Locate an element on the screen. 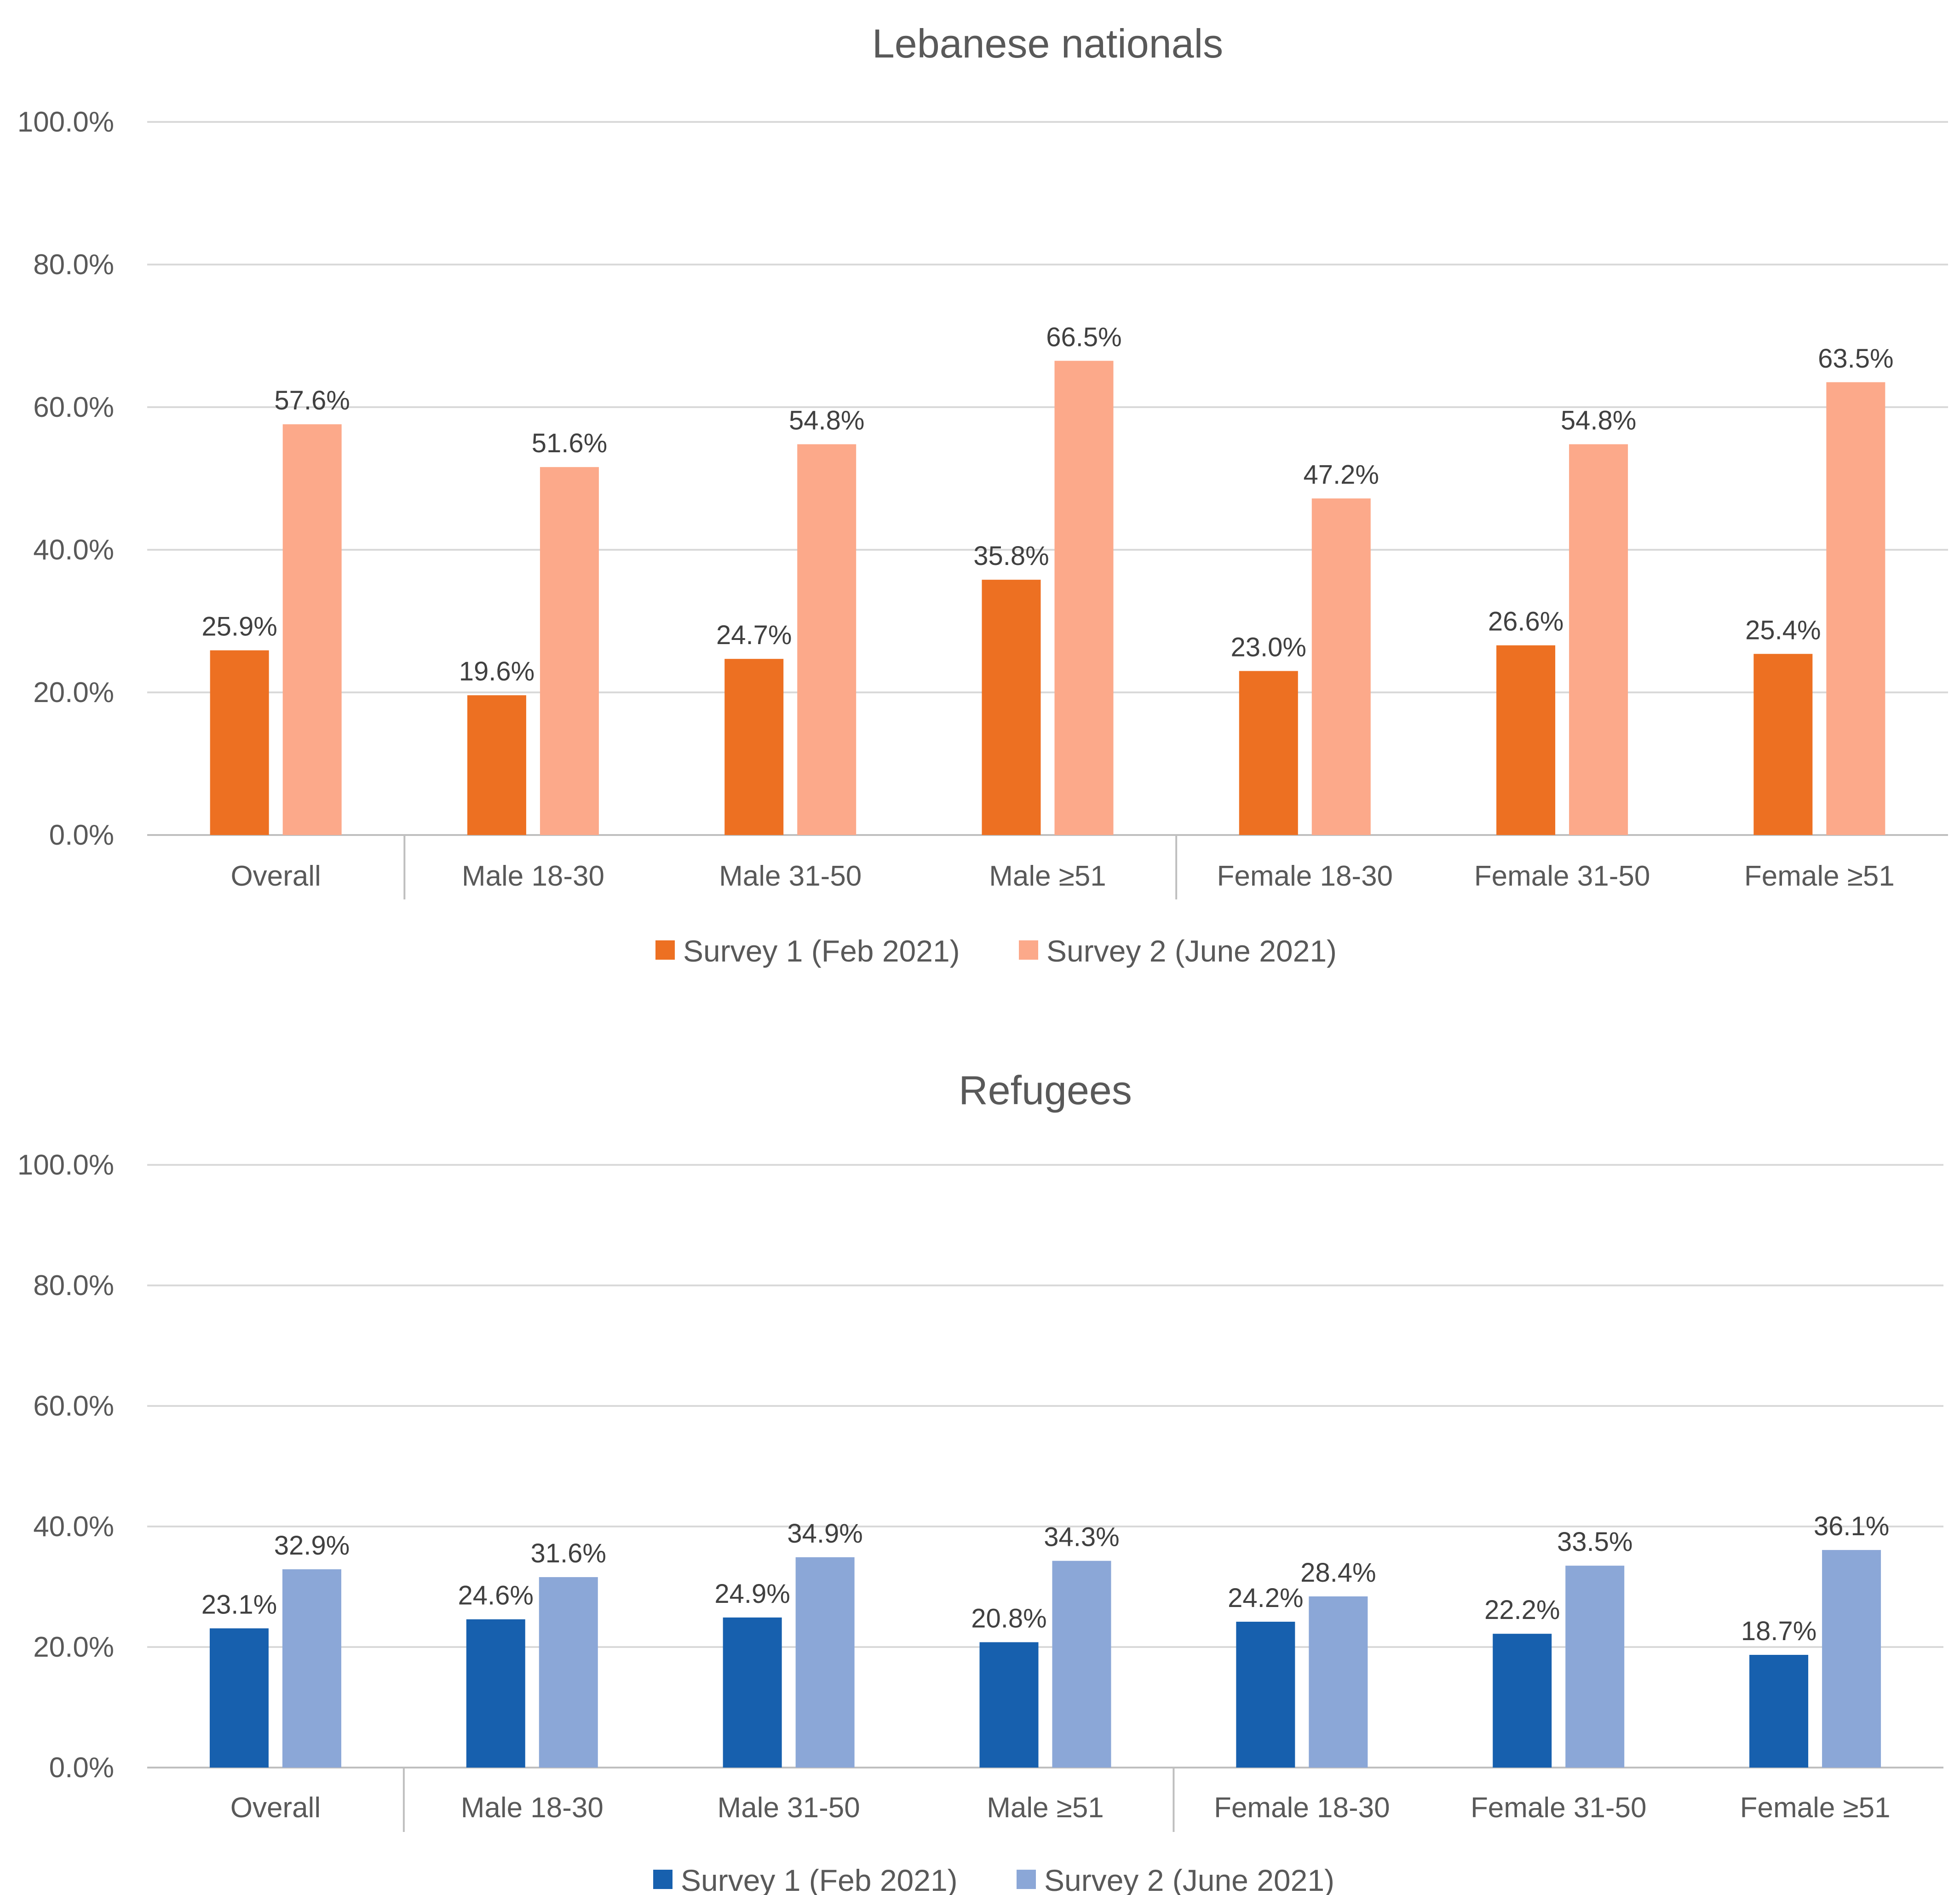  data-label: 35.8% is located at coordinates (1011, 556).